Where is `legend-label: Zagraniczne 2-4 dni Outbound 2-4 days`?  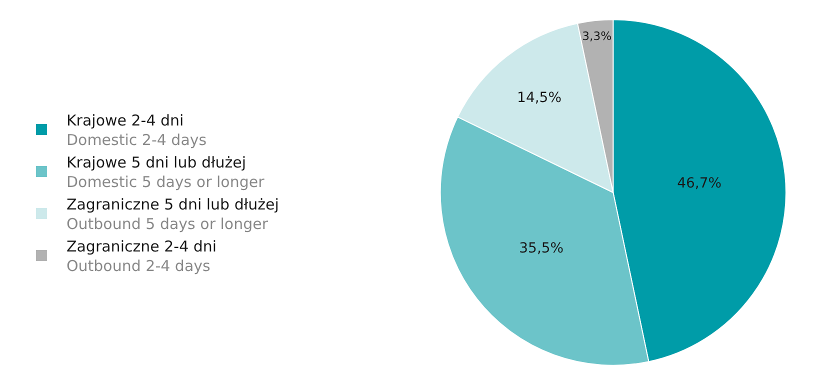 legend-label: Zagraniczne 2-4 dni Outbound 2-4 days is located at coordinates (141, 257).